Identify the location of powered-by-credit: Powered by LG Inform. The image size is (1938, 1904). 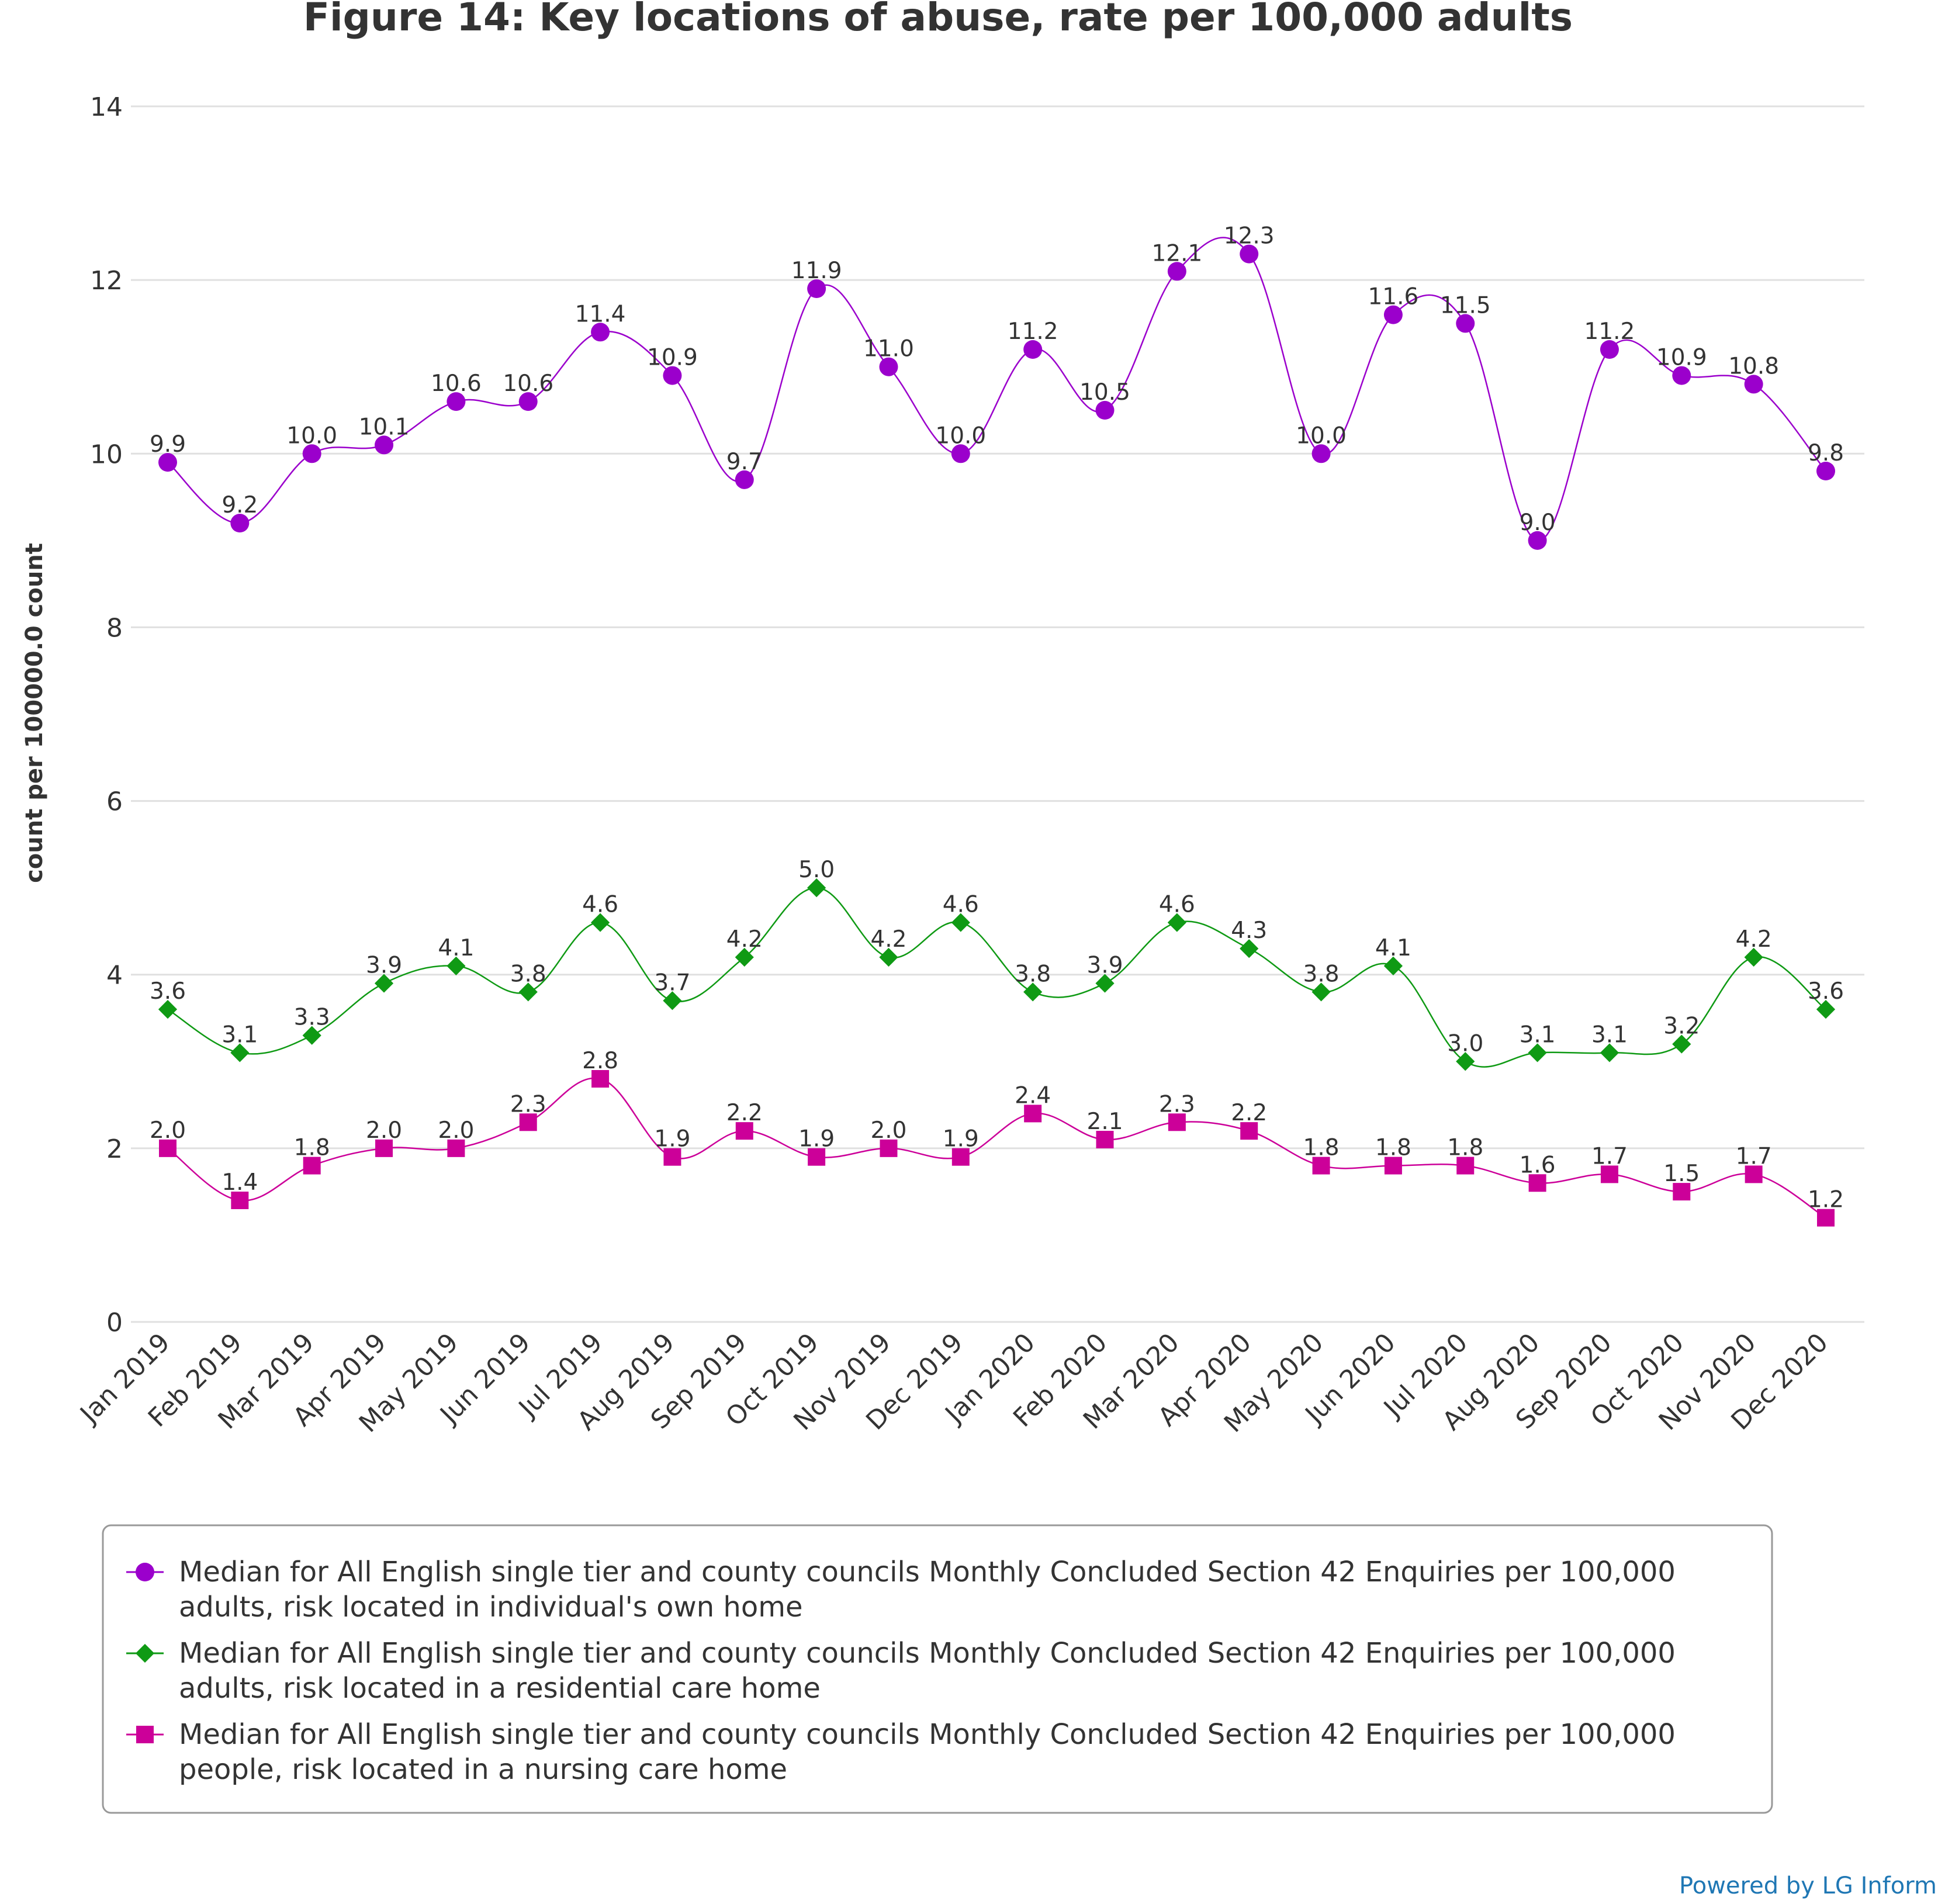
(1808, 1885).